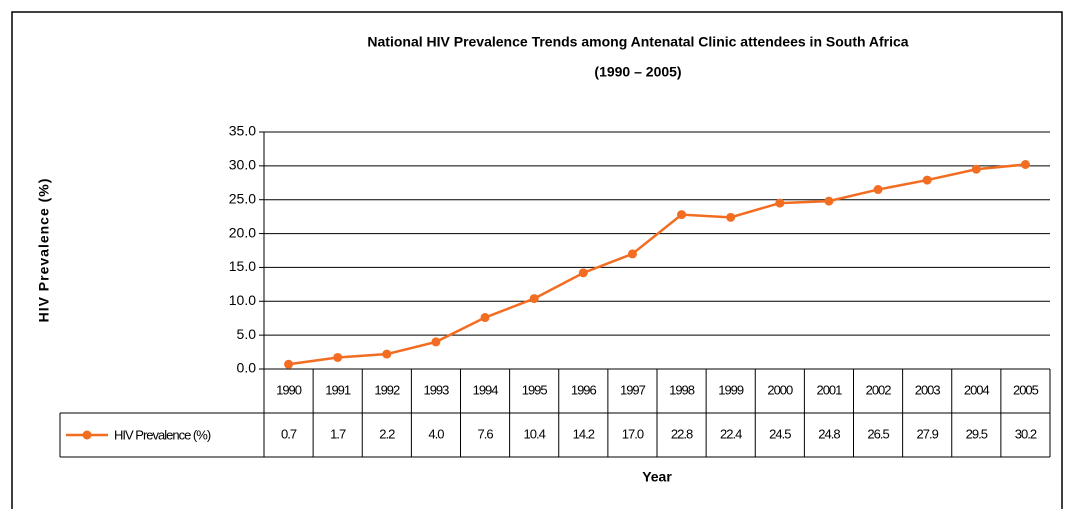 Image resolution: width=1069 pixels, height=509 pixels. Describe the element at coordinates (242, 232) in the screenshot. I see `y-tick-label: 20.0` at that location.